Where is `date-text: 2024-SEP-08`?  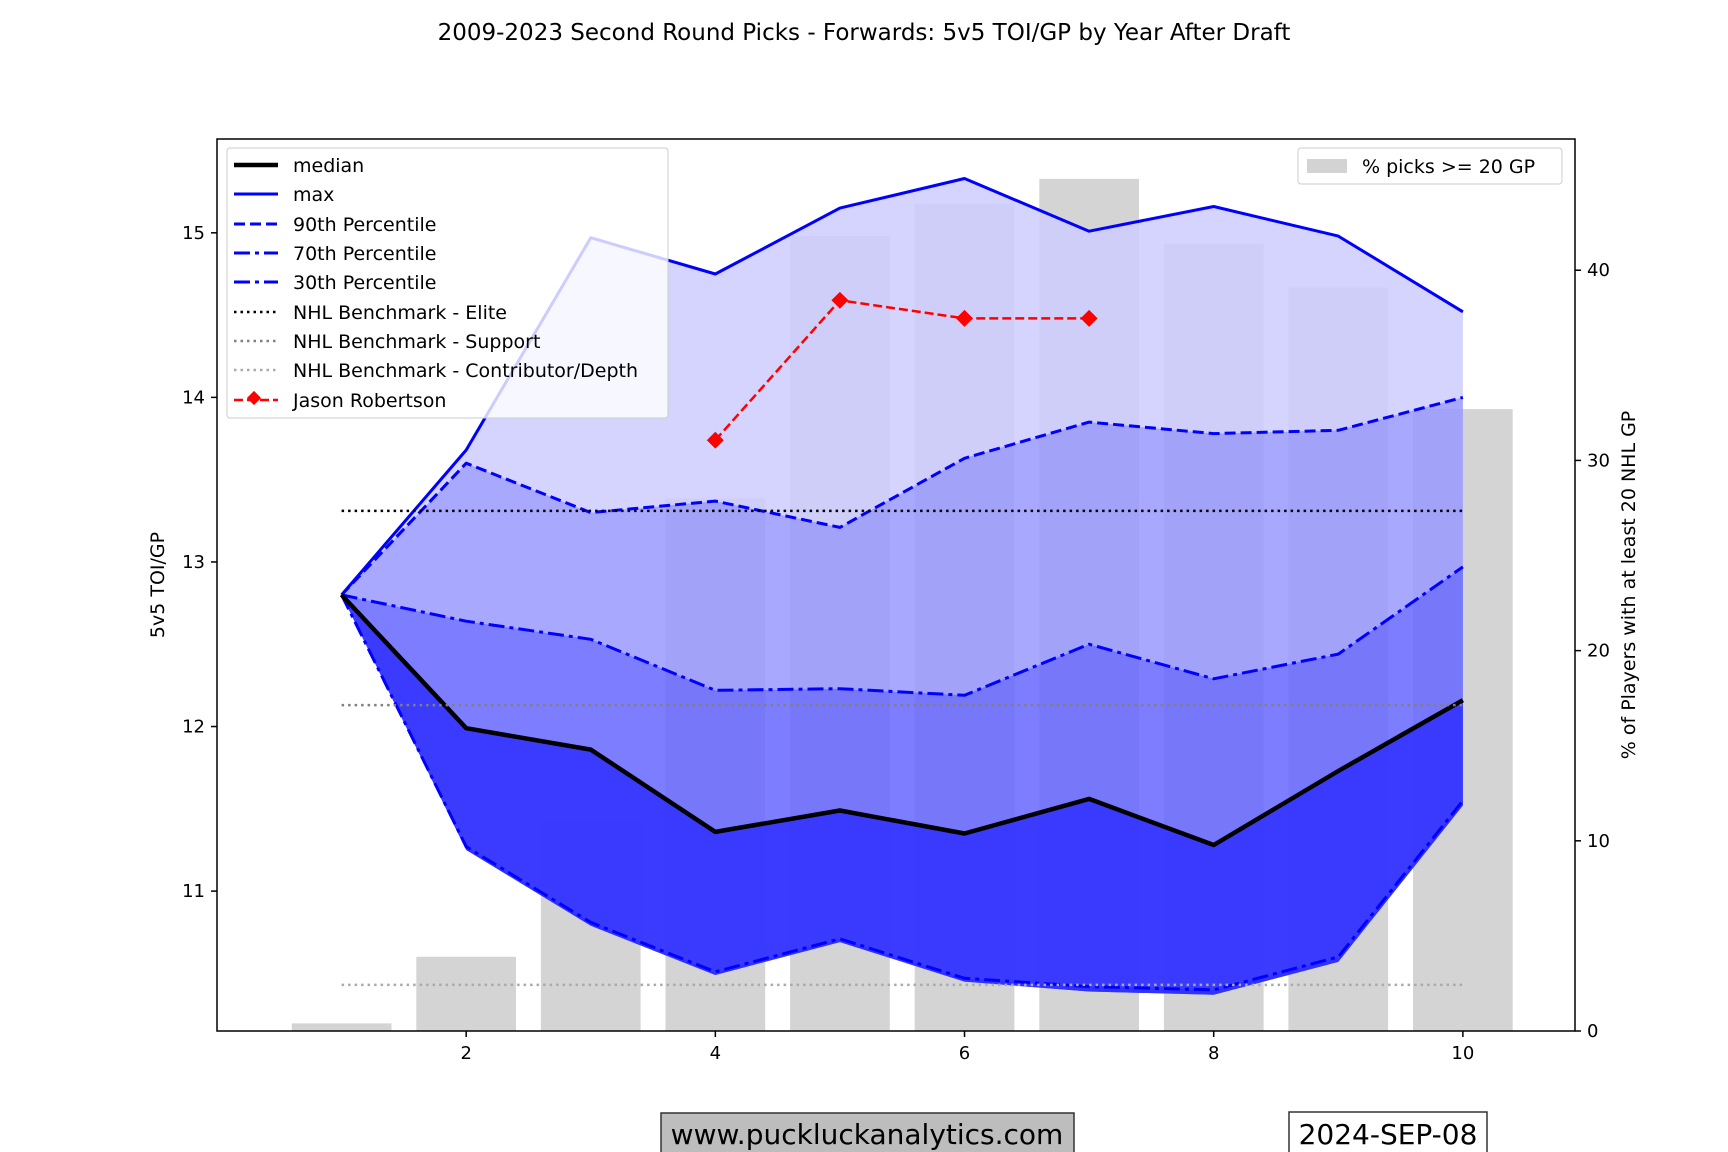
date-text: 2024-SEP-08 is located at coordinates (1388, 1134).